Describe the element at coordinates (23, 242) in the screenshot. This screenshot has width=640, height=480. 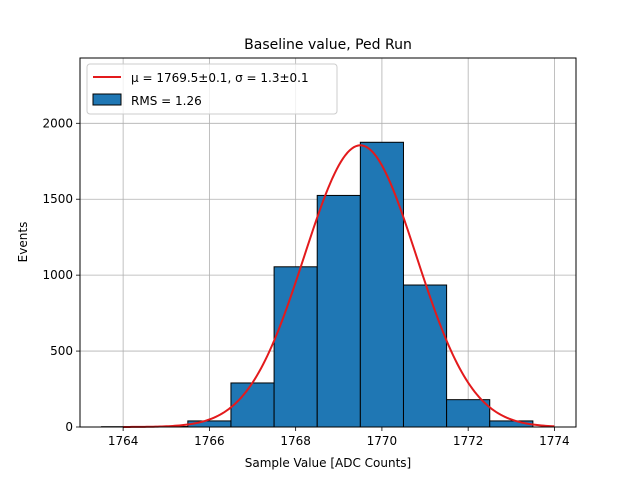
I see `y-axis-label: Events` at that location.